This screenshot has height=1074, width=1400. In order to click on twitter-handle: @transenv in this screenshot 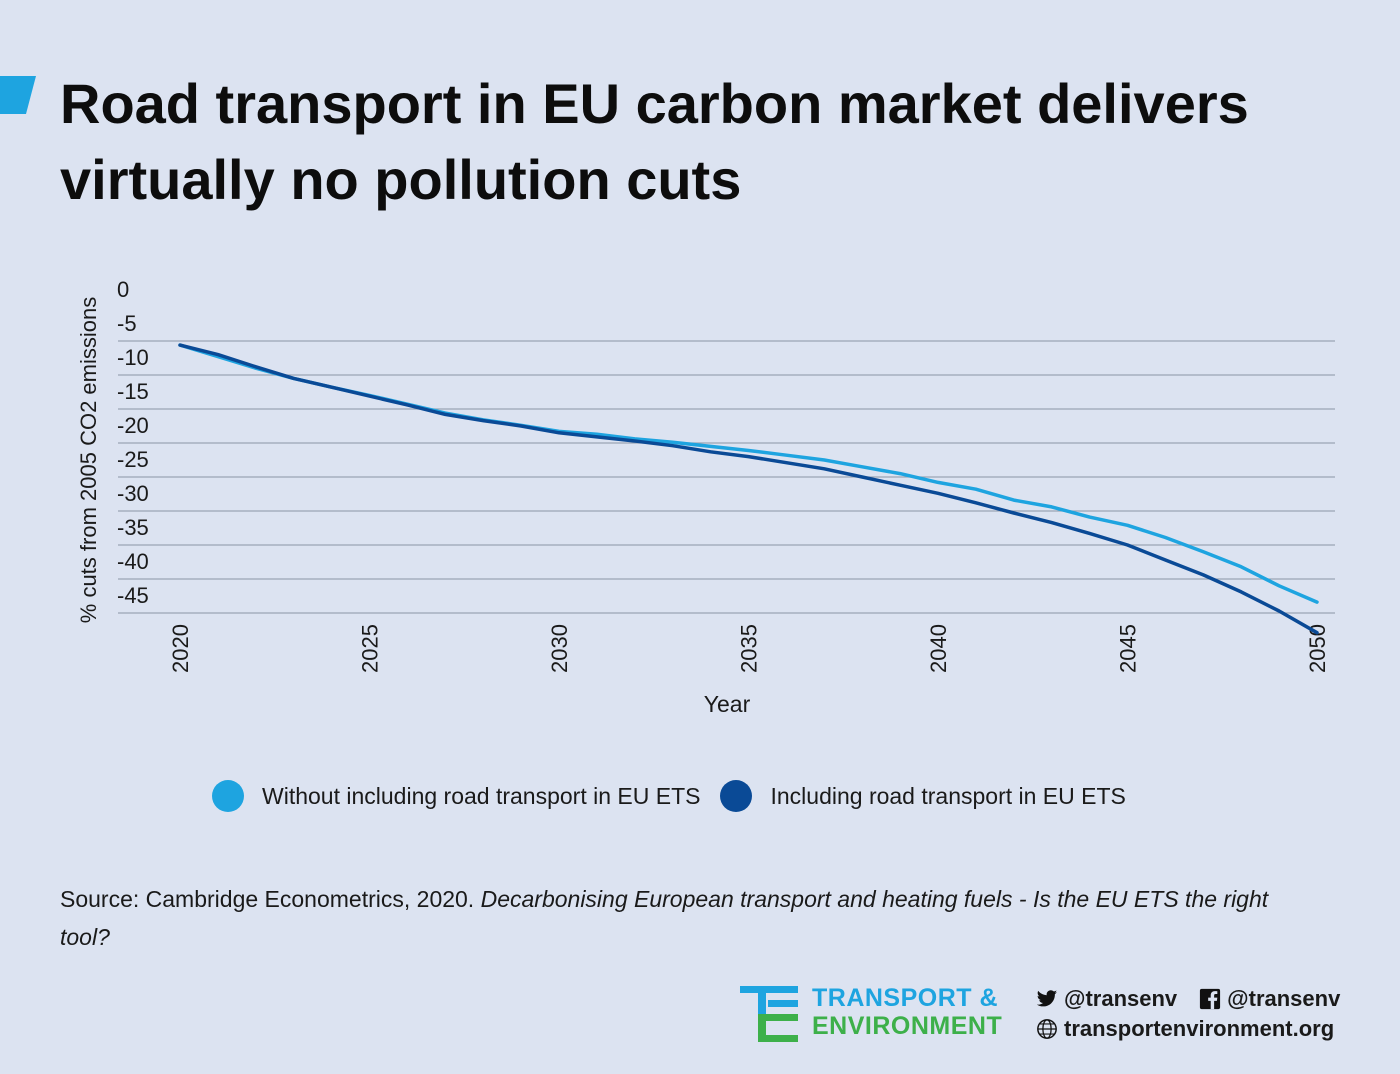, I will do `click(1121, 998)`.